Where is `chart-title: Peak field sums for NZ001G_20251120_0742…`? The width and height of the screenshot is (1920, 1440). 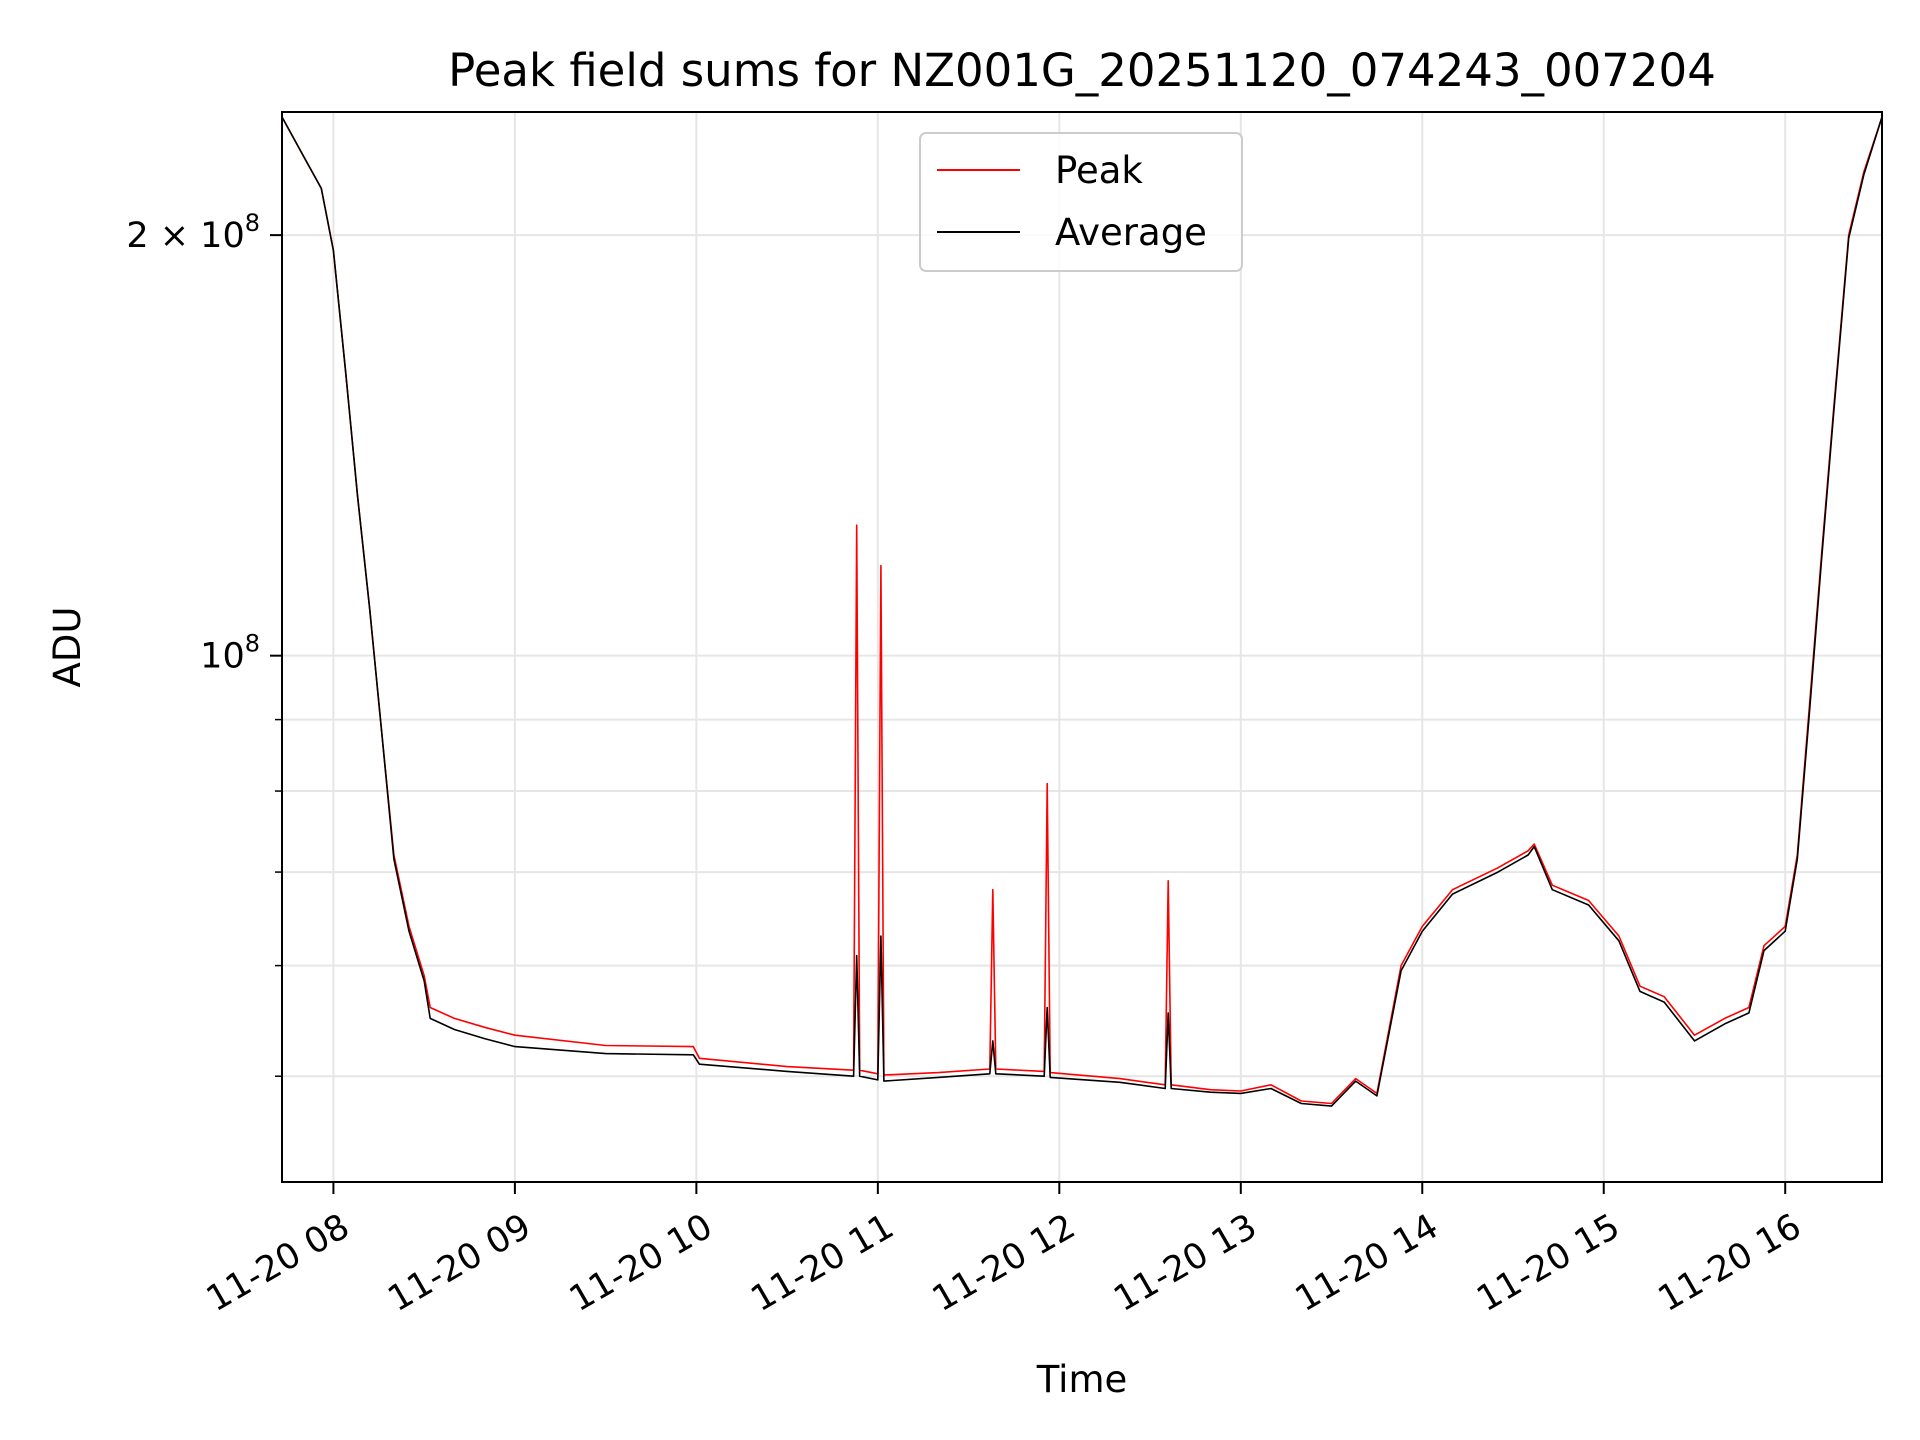 chart-title: Peak field sums for NZ001G_20251120_0742… is located at coordinates (1082, 70).